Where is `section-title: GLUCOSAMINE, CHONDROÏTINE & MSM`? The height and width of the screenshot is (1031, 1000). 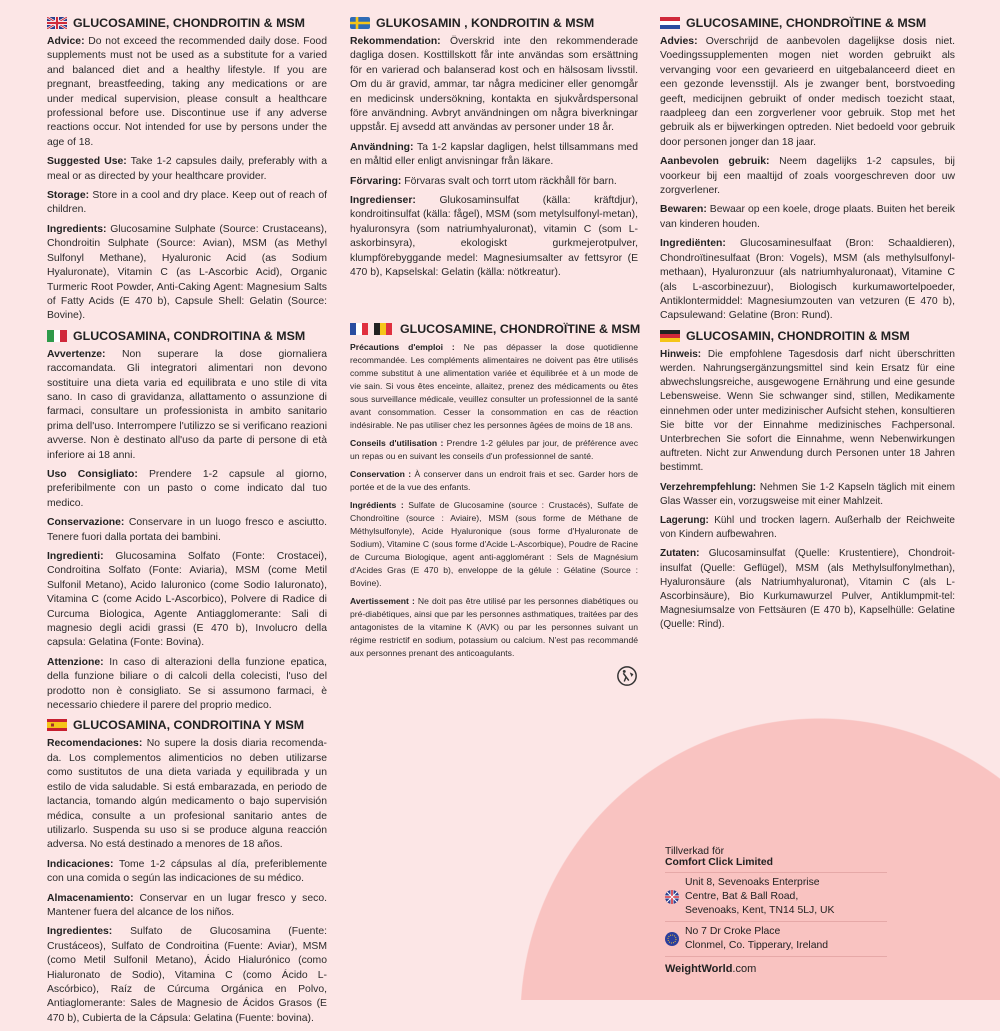
section-title: GLUCOSAMINE, CHONDROÏTINE & MSM is located at coordinates (807, 23).